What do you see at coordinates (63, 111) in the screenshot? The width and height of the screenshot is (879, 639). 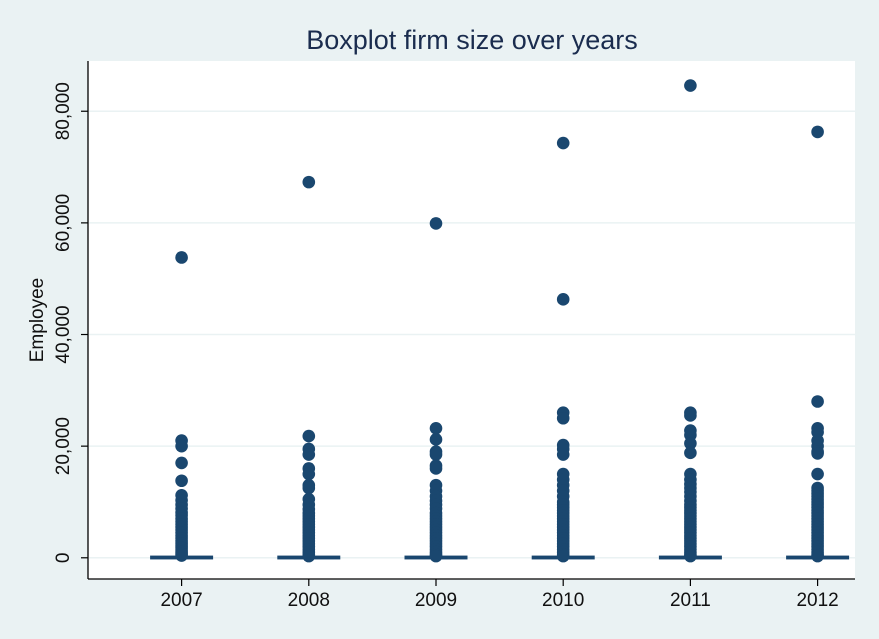 I see `y-tick-label: 80,000` at bounding box center [63, 111].